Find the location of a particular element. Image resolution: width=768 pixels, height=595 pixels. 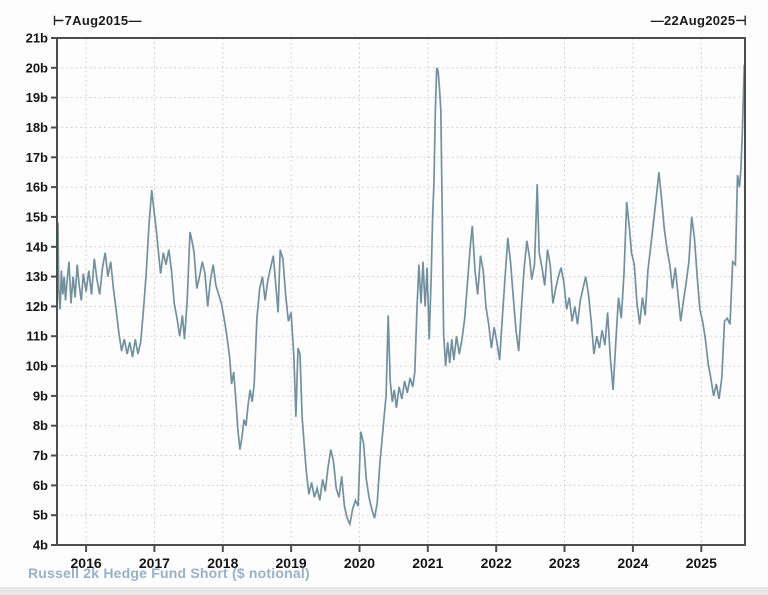

y-axis-tick-label: 11b is located at coordinates (37, 336).